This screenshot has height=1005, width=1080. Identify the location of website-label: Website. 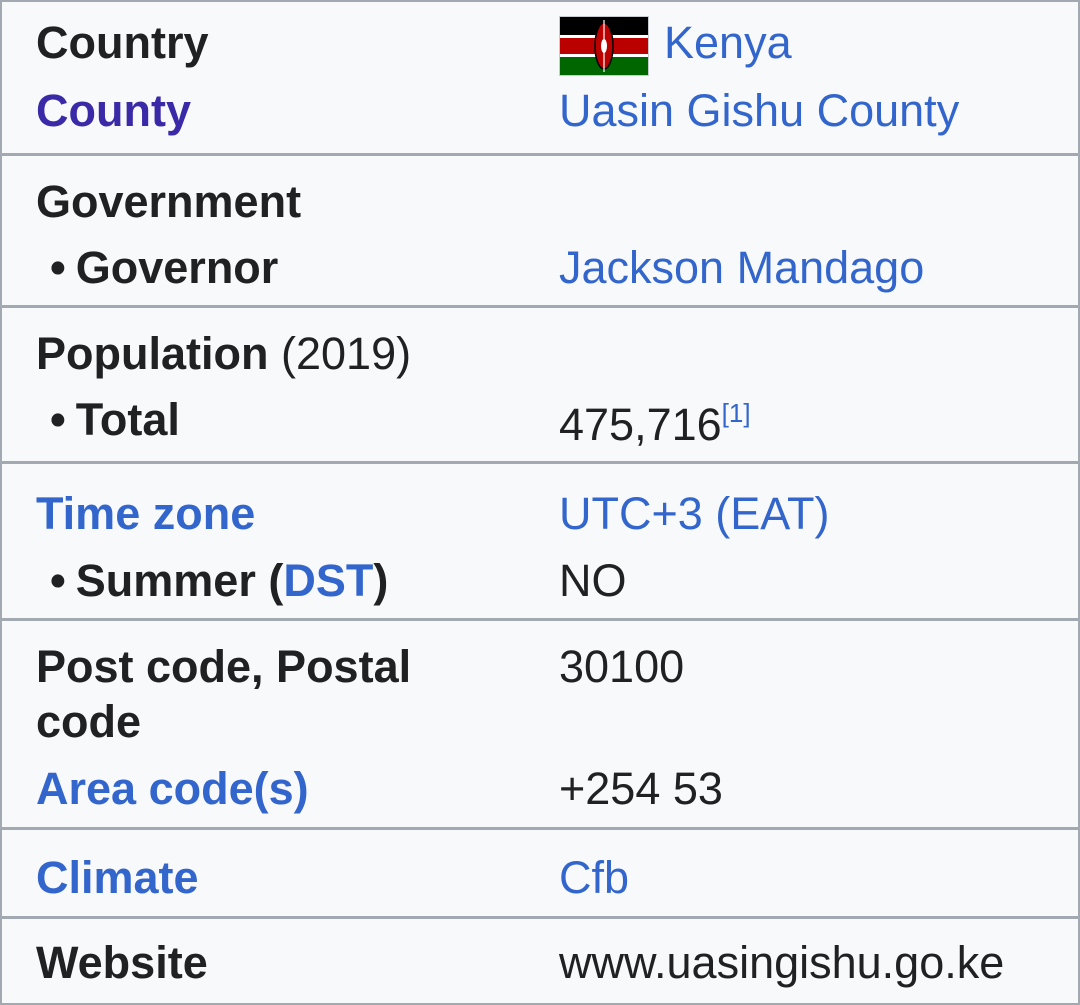
(122, 962).